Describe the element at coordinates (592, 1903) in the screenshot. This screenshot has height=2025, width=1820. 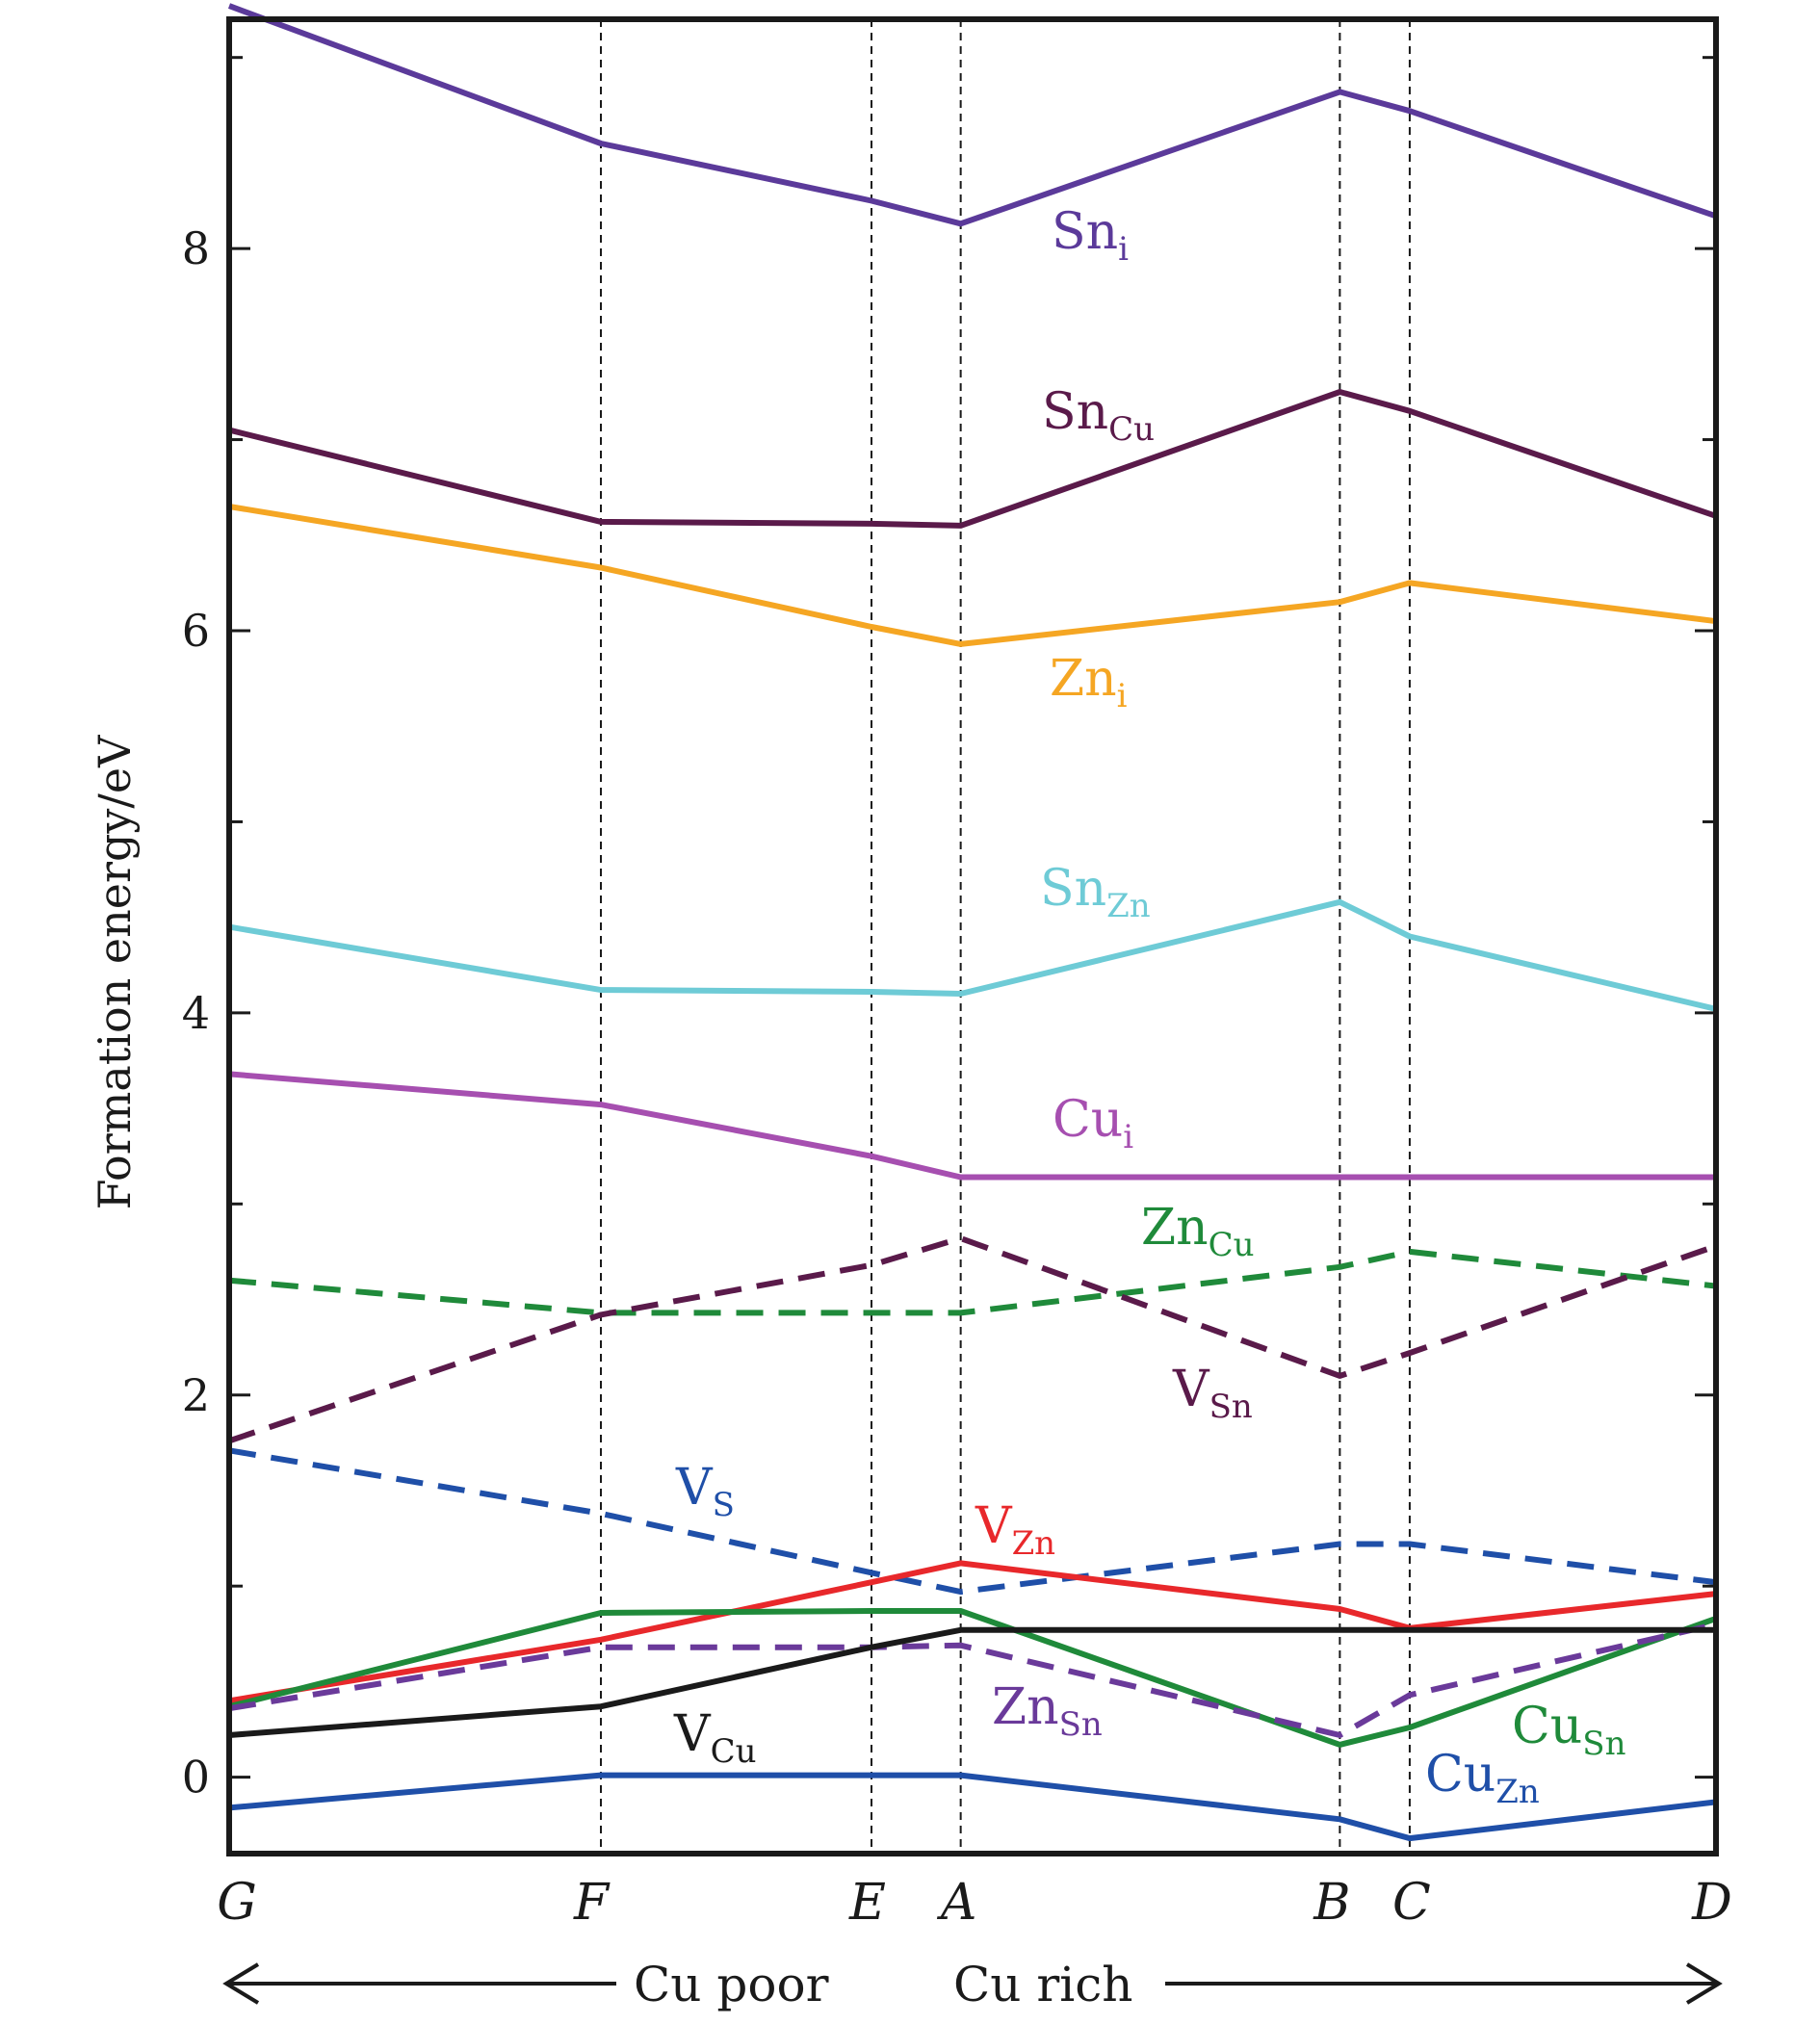
I see `x-tick-label-F: F` at that location.